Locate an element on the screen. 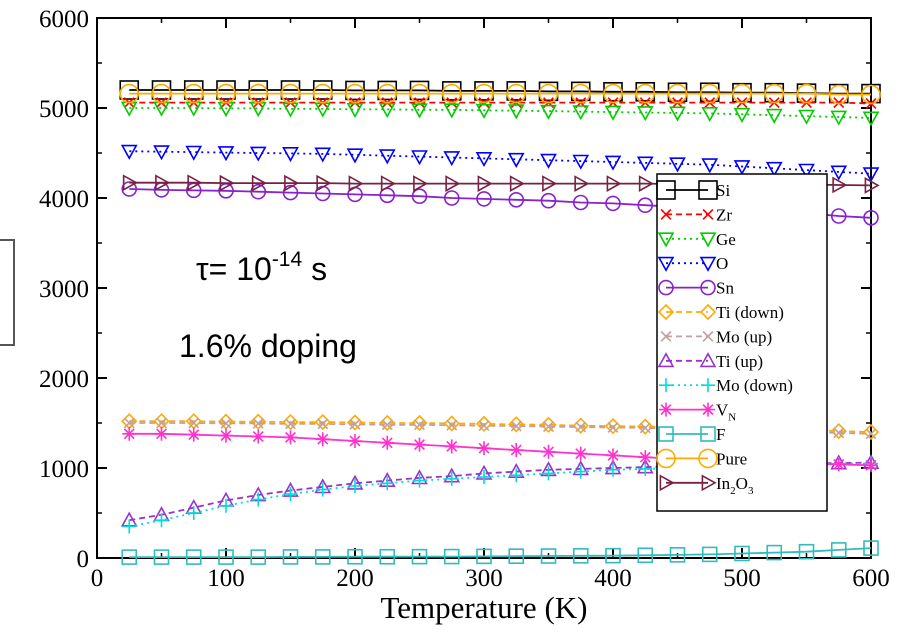 The width and height of the screenshot is (907, 635). legend-item: F is located at coordinates (691, 434).